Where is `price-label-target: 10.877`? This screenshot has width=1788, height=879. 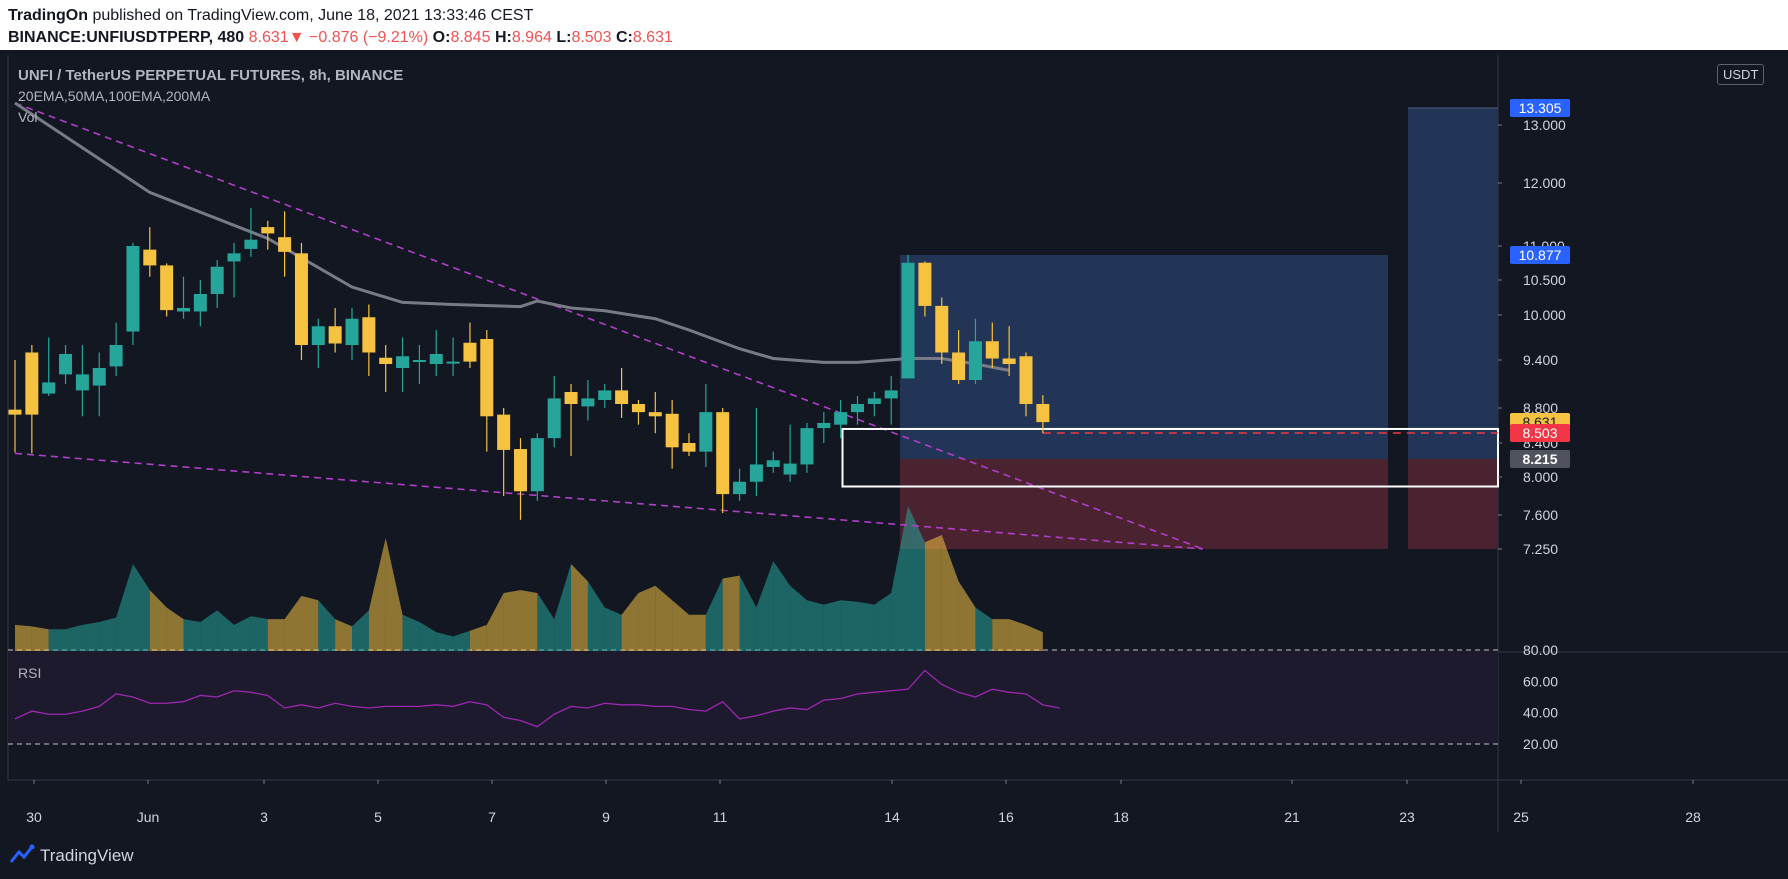 price-label-target: 10.877 is located at coordinates (1540, 255).